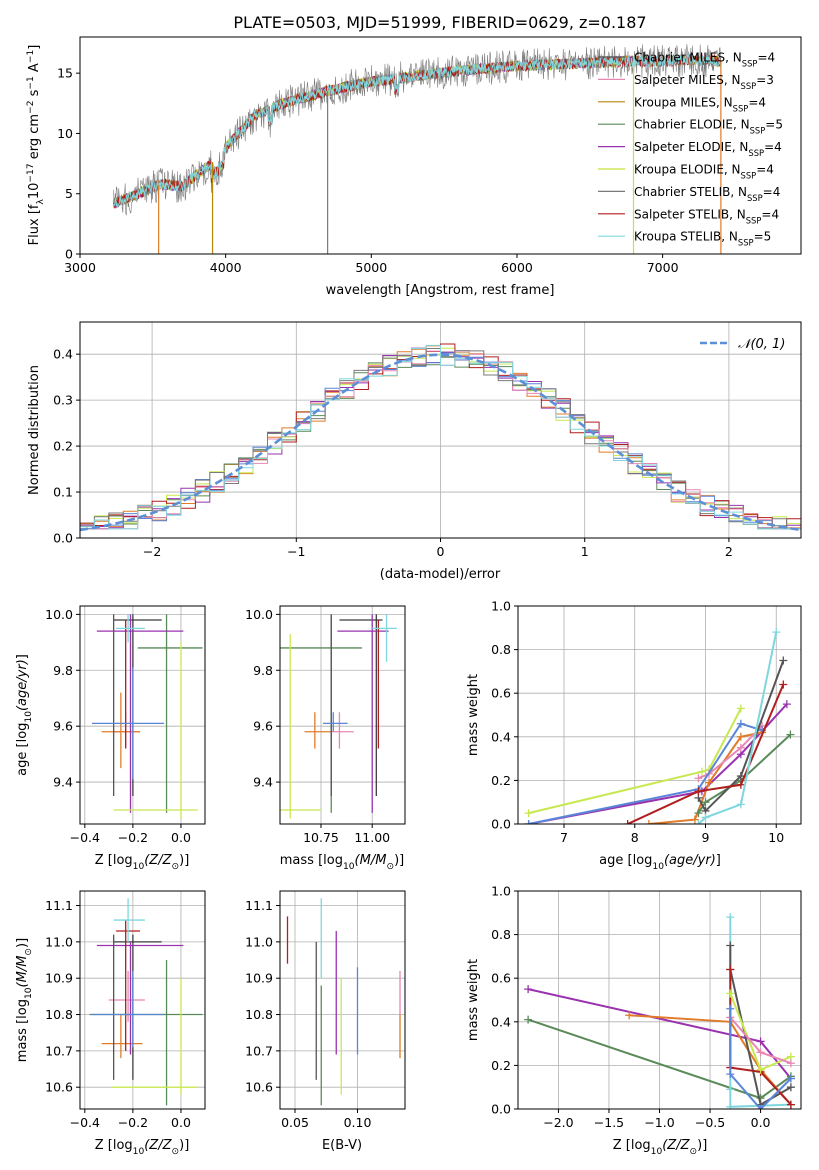  Describe the element at coordinates (59, 614) in the screenshot. I see `y-tick-label: 10.0` at that location.